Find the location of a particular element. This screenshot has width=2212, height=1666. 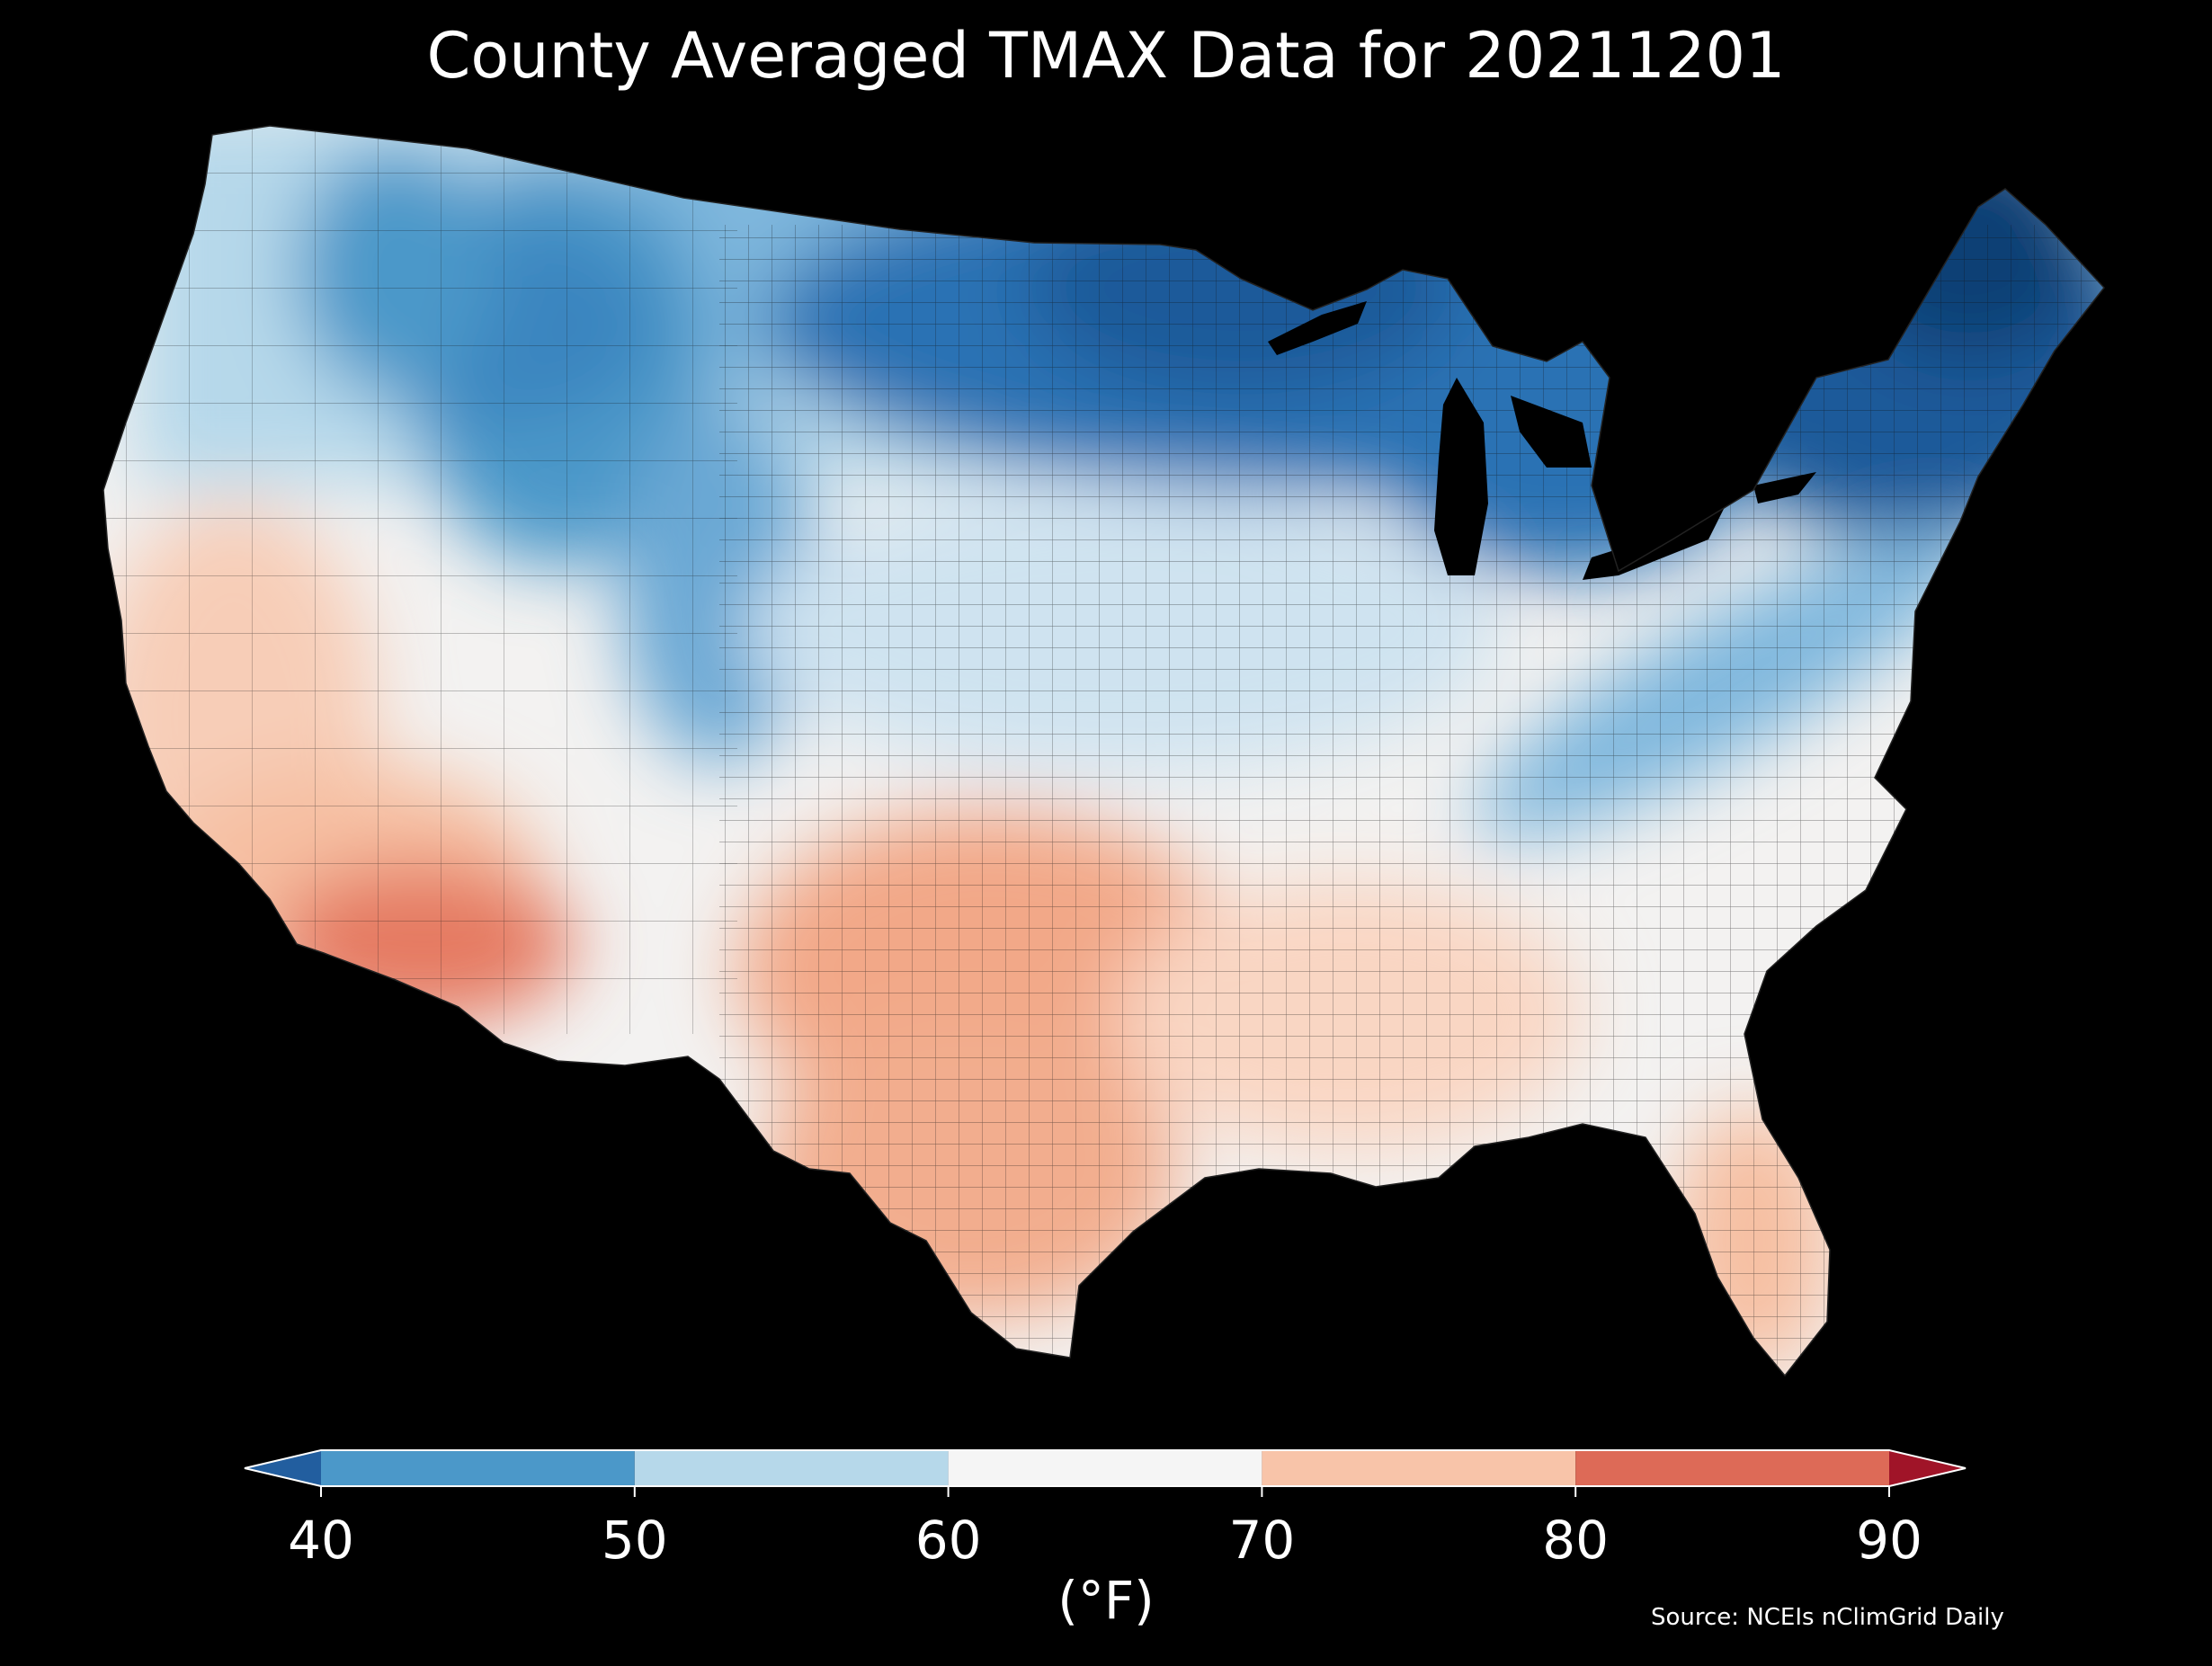

colorbar-tick-label-50: 50 is located at coordinates (634, 1540).